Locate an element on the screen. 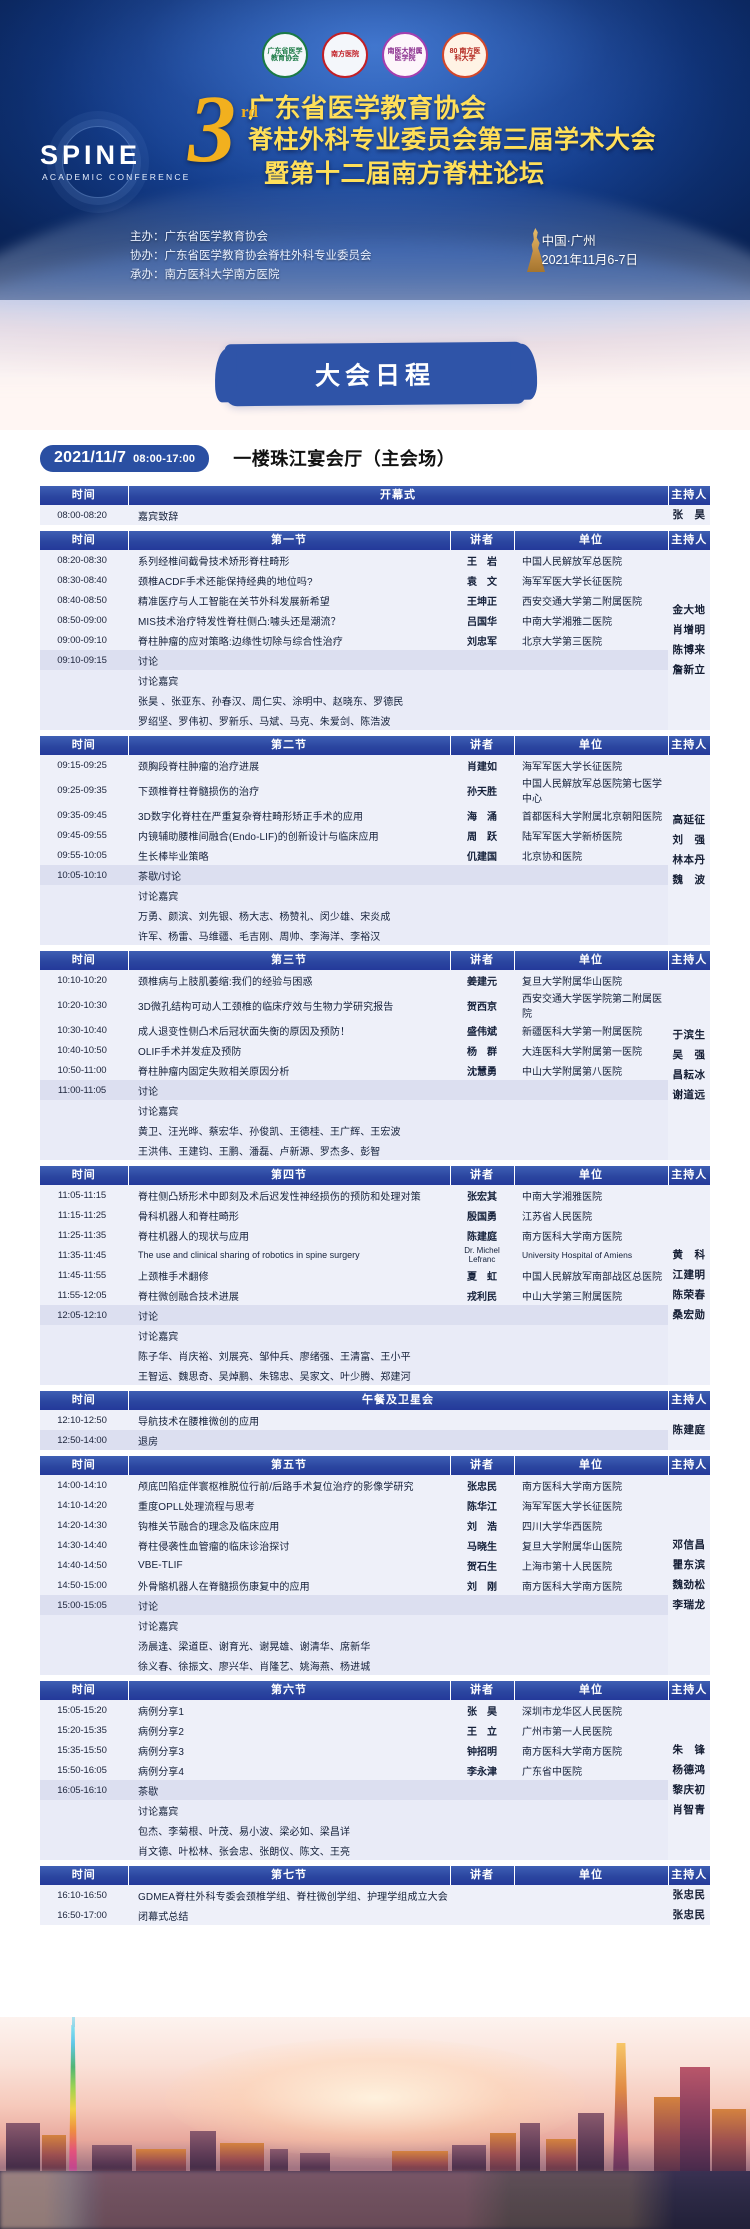  agenda-row: 15:50-16:05 病例分享4 李永津 广东省中医院 is located at coordinates (375, 1770).